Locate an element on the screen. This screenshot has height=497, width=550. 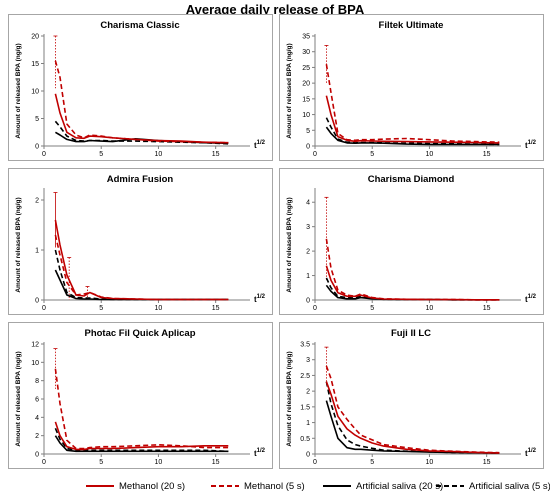
y-tick-label: 3.5 is located at coordinates (305, 345).